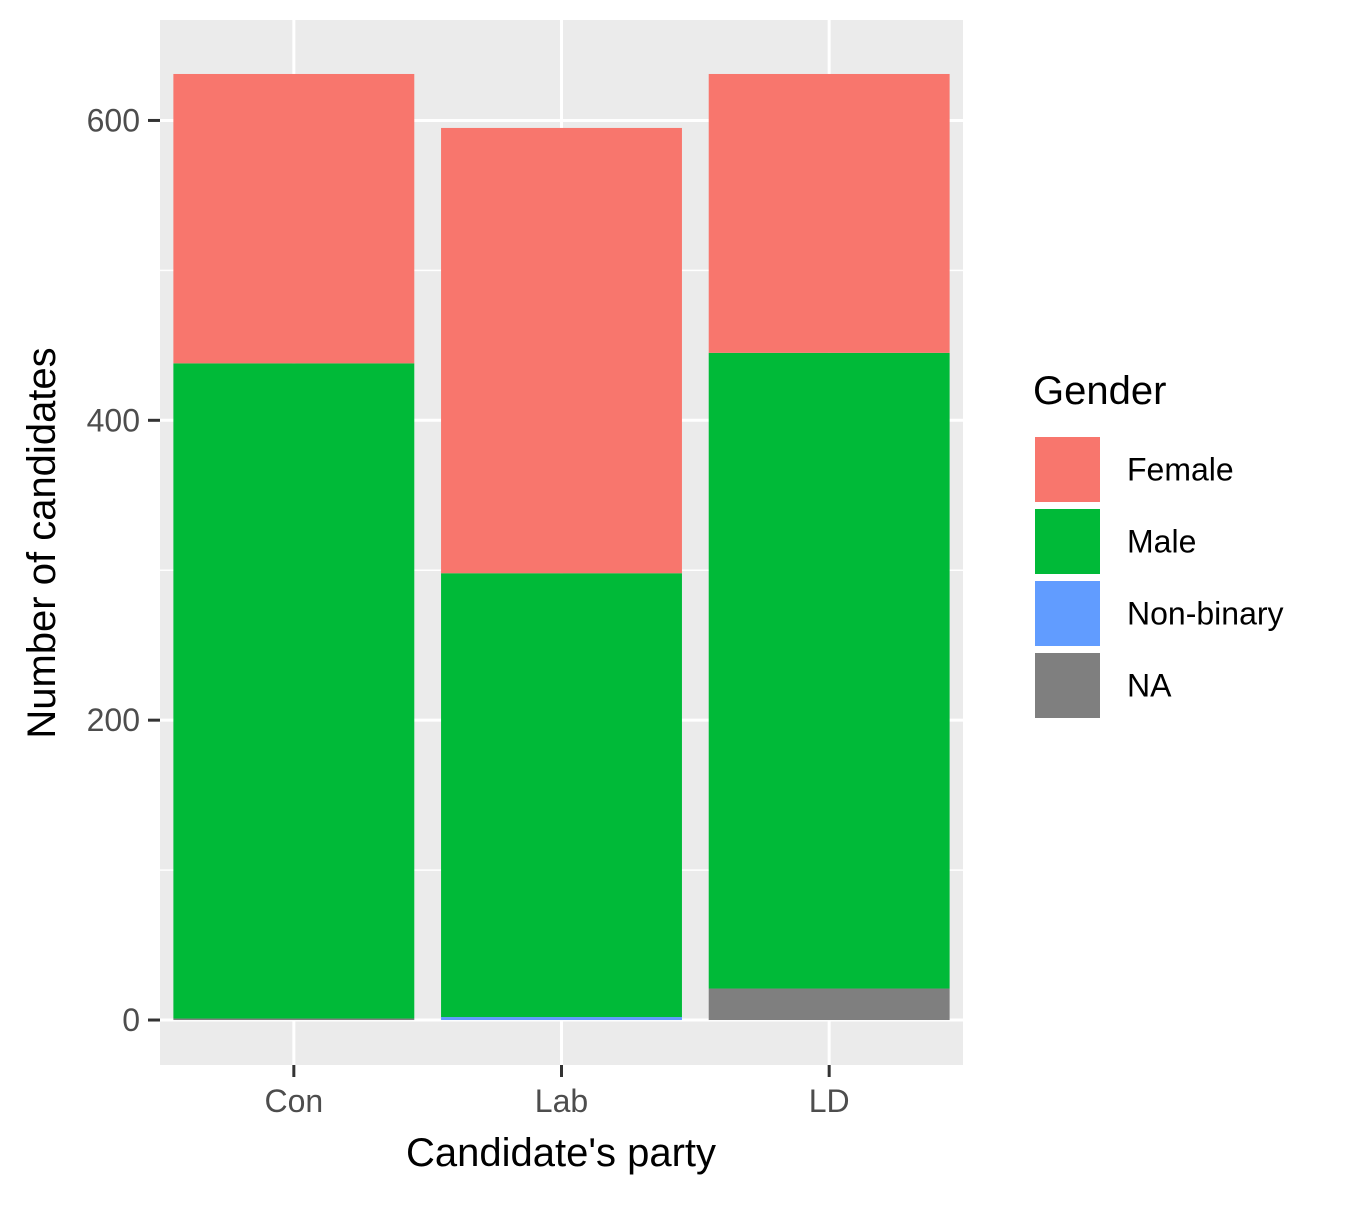  I want to click on legend-title: Gender, so click(1099, 391).